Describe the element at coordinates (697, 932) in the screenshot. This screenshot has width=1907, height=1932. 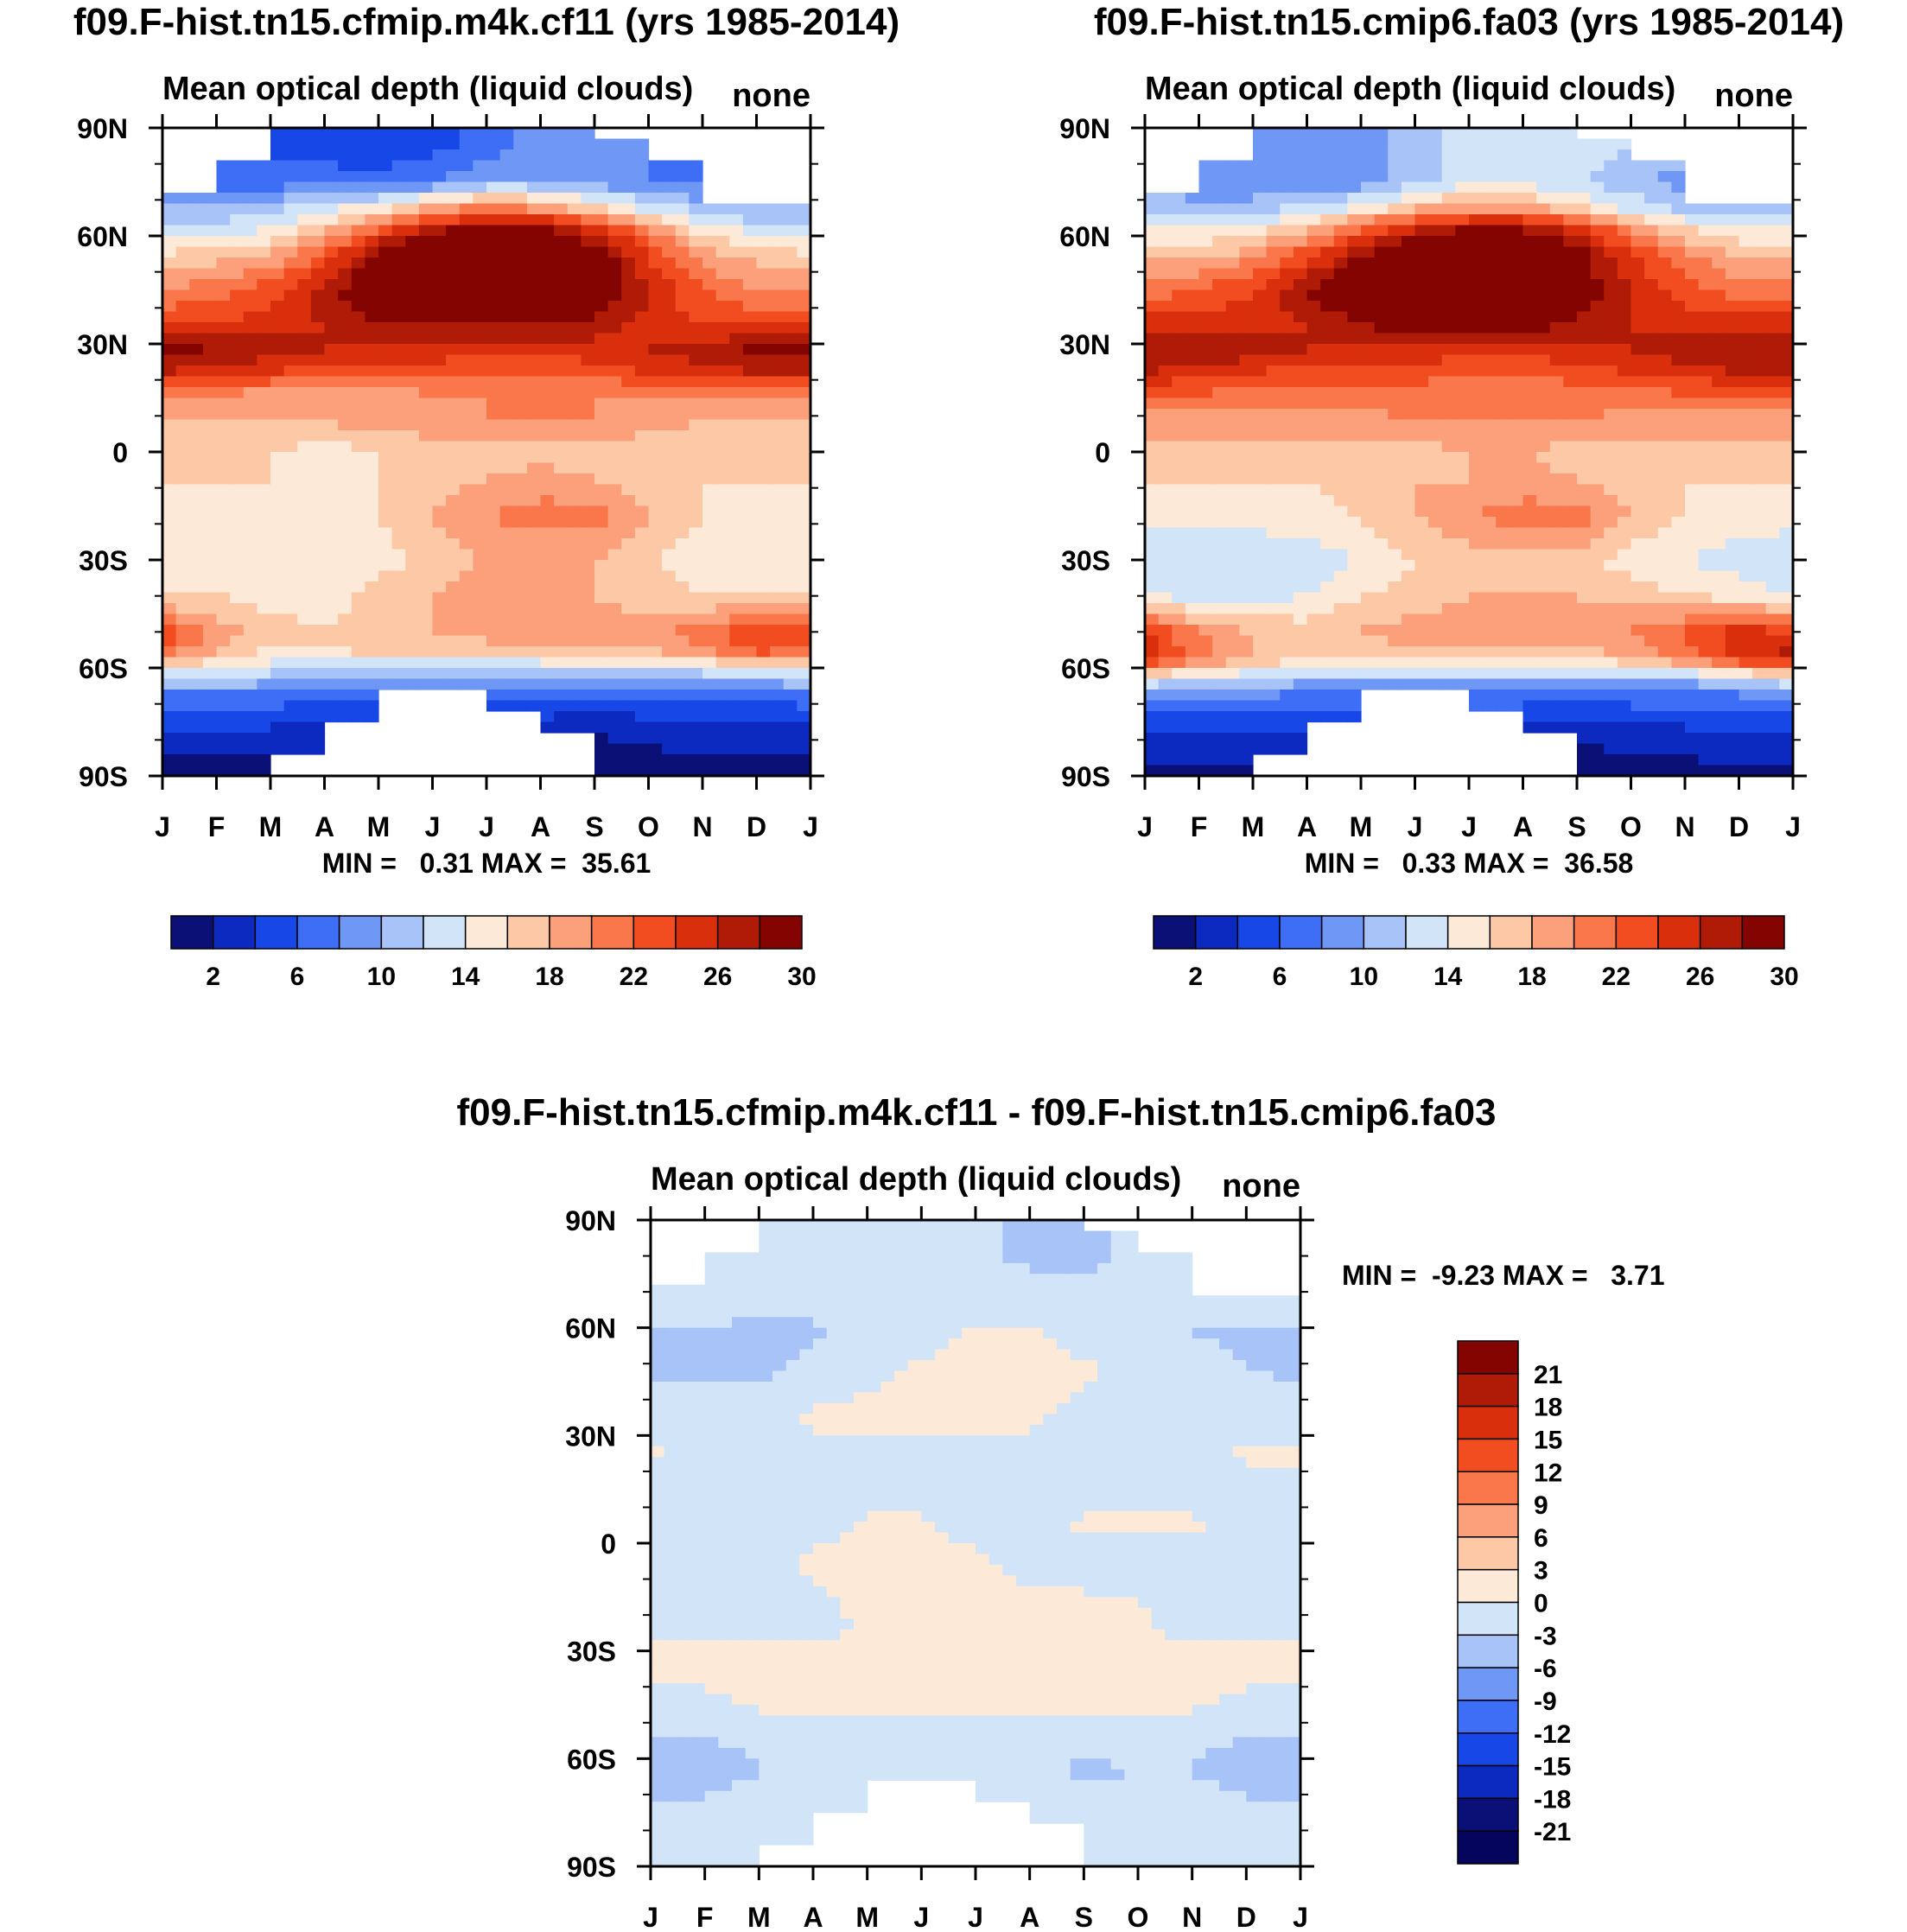
I see `colorbar-swatch` at that location.